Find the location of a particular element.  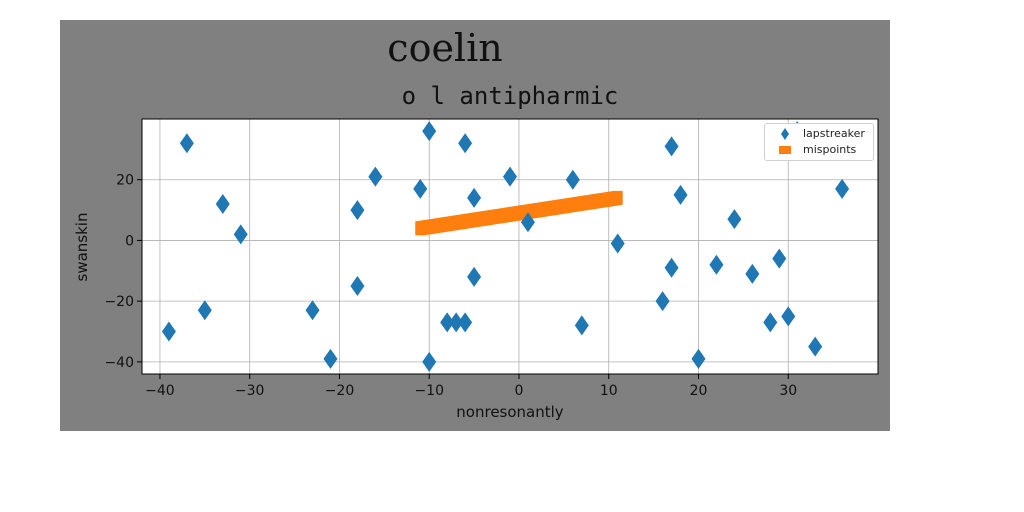

x-tick-label: −20 is located at coordinates (340, 391).